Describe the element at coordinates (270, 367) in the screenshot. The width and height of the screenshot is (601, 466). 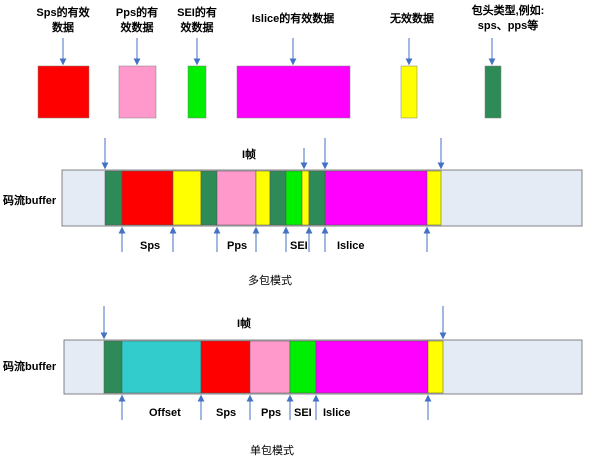
I see `single-seg-pps` at that location.